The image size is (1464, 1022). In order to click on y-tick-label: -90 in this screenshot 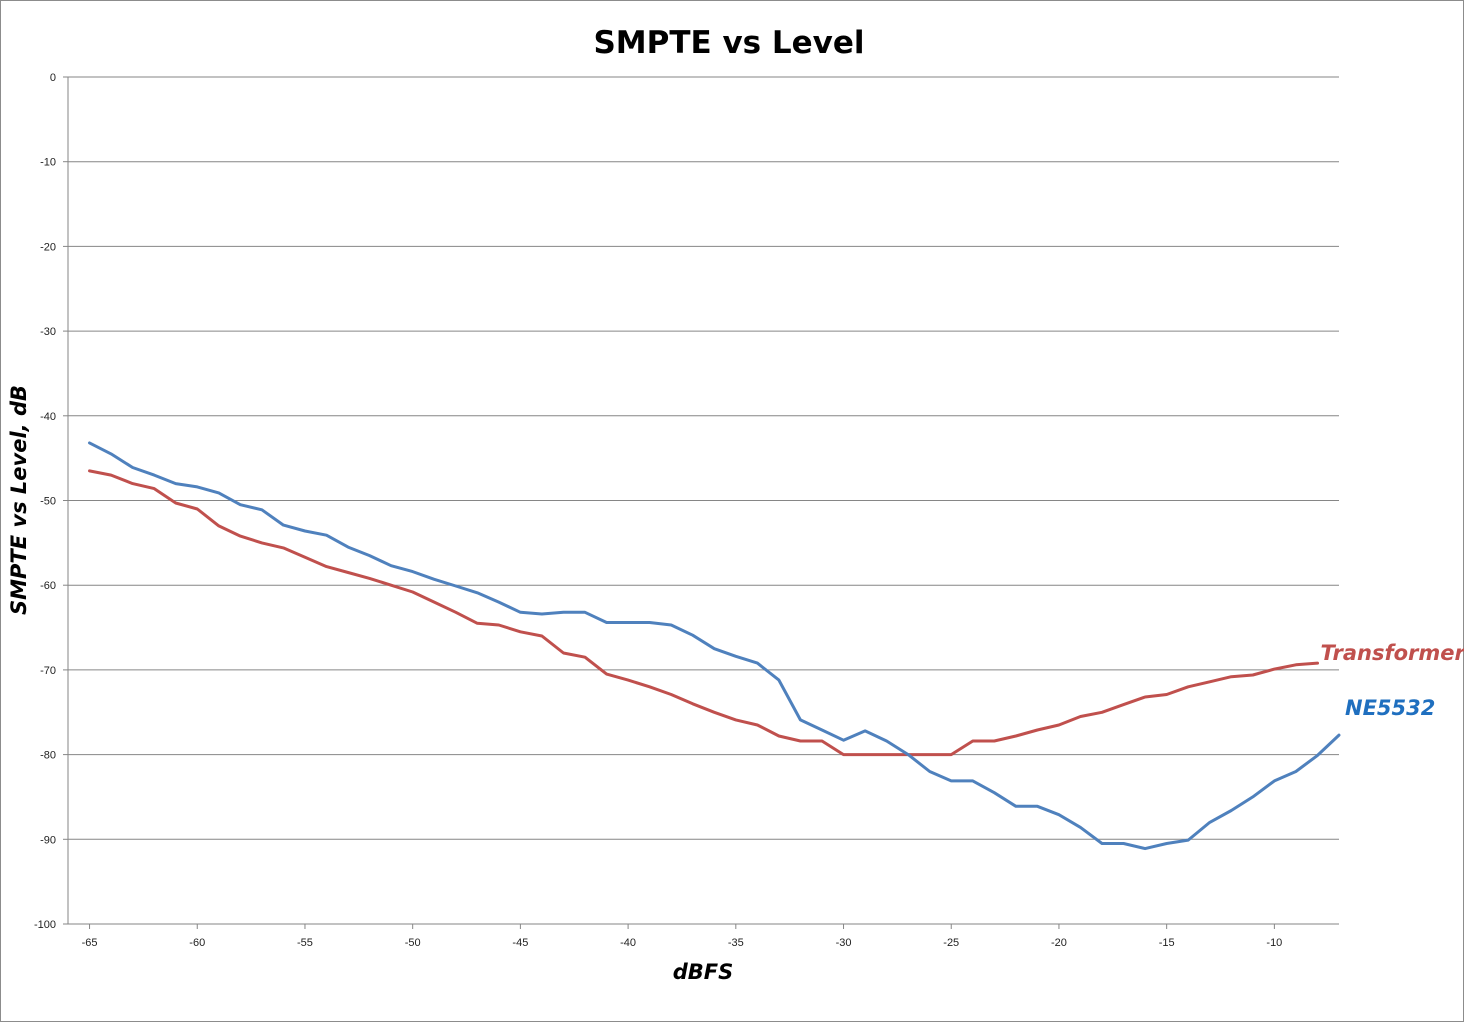, I will do `click(48, 840)`.